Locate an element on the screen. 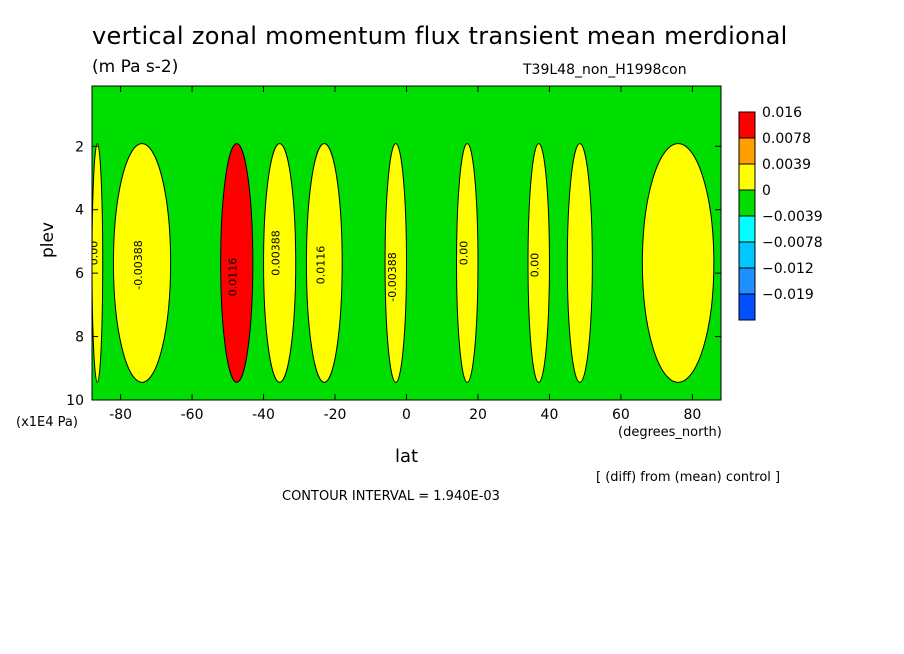 Image resolution: width=904 pixels, height=654 pixels. x-tick-label: 60 is located at coordinates (621, 415).